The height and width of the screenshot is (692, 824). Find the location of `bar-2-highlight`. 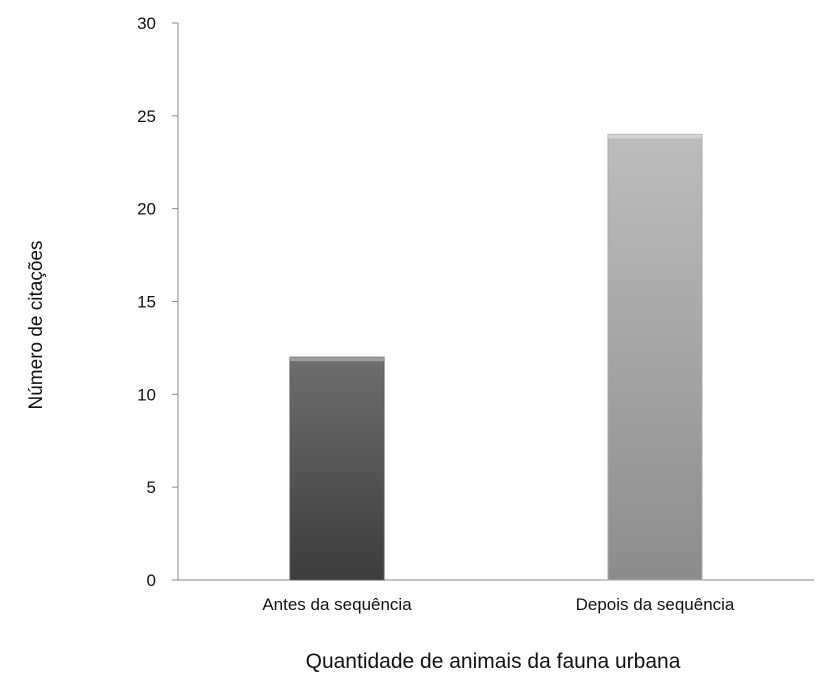

bar-2-highlight is located at coordinates (655, 136).